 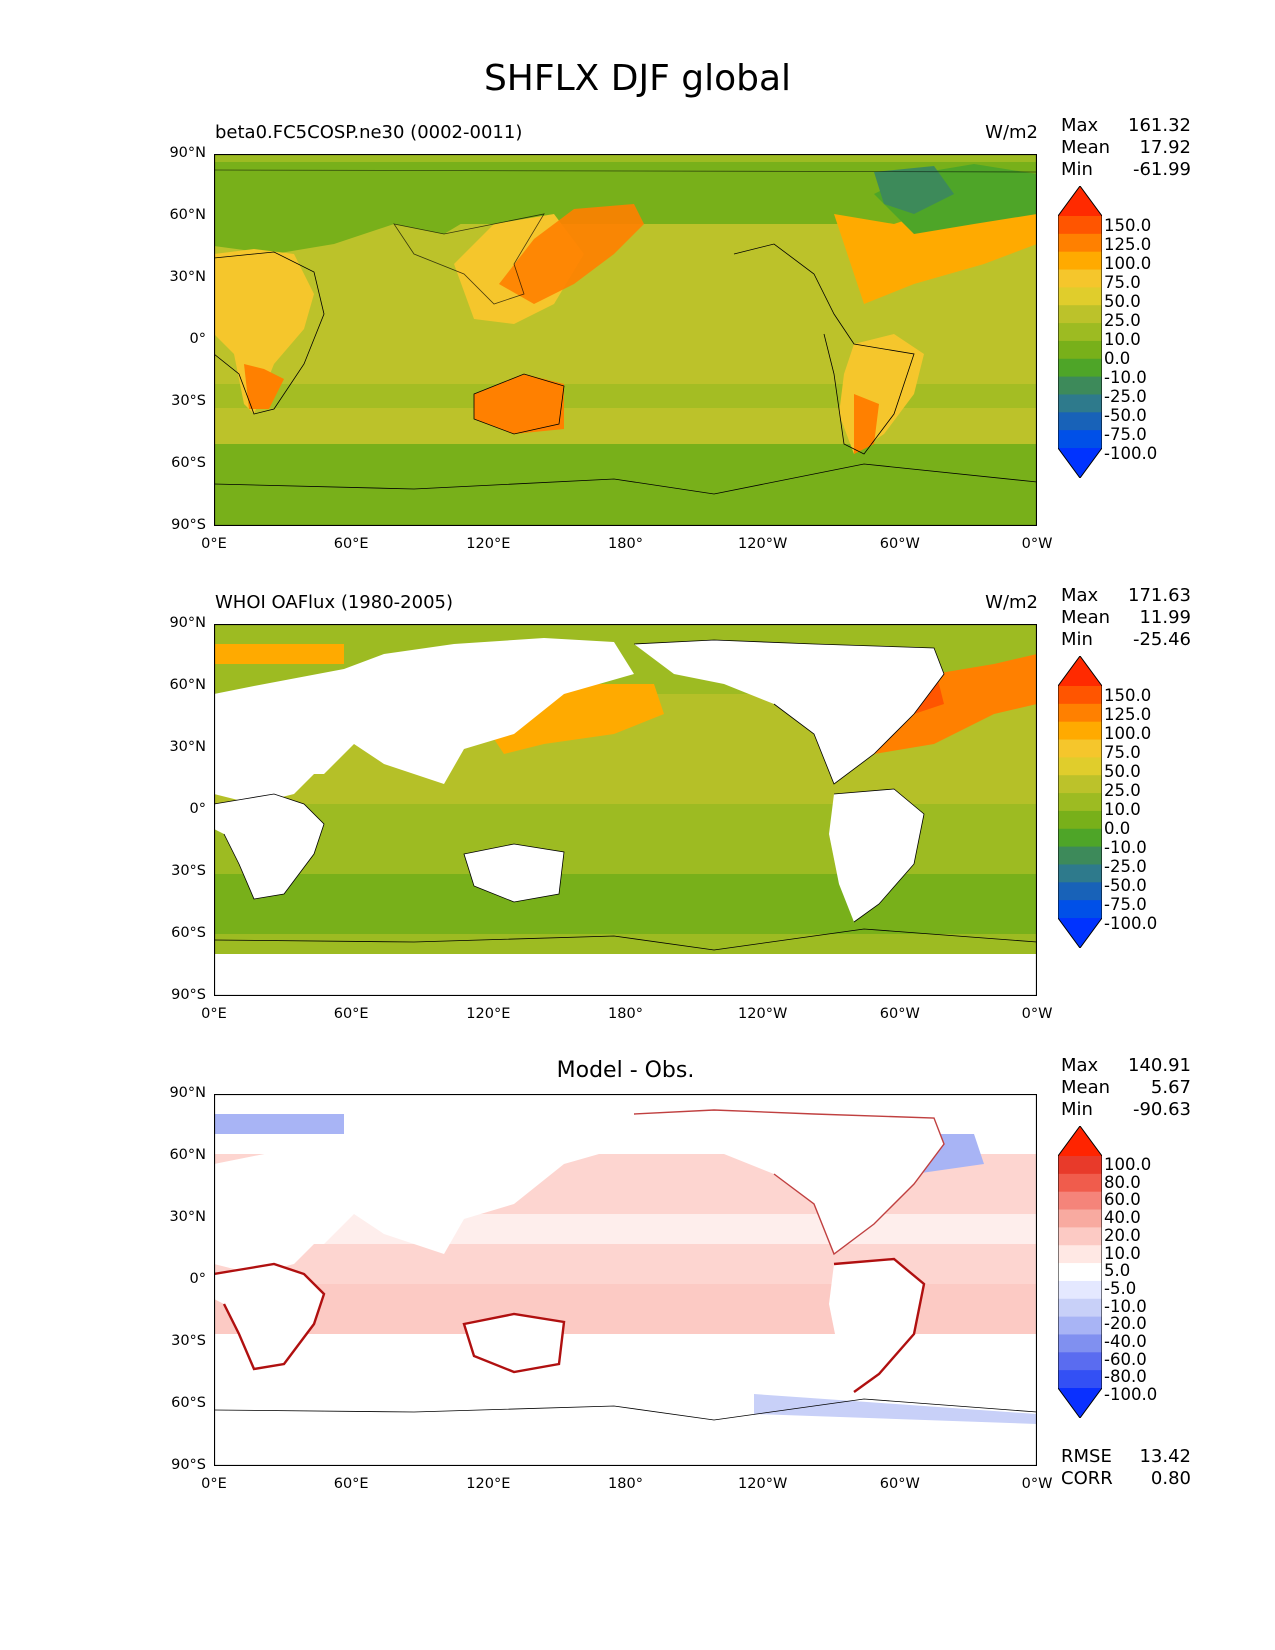 I want to click on stat-min: Min -25.46, so click(x=1126, y=639).